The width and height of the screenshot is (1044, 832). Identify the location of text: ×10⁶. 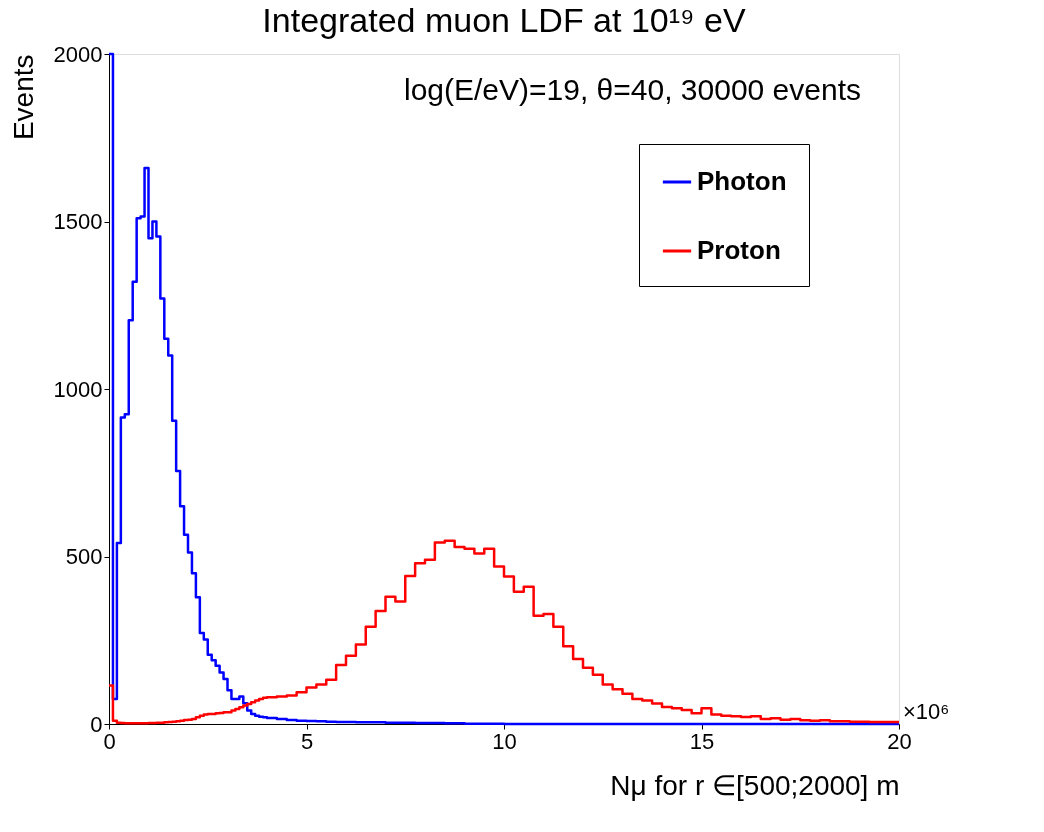
(926, 711).